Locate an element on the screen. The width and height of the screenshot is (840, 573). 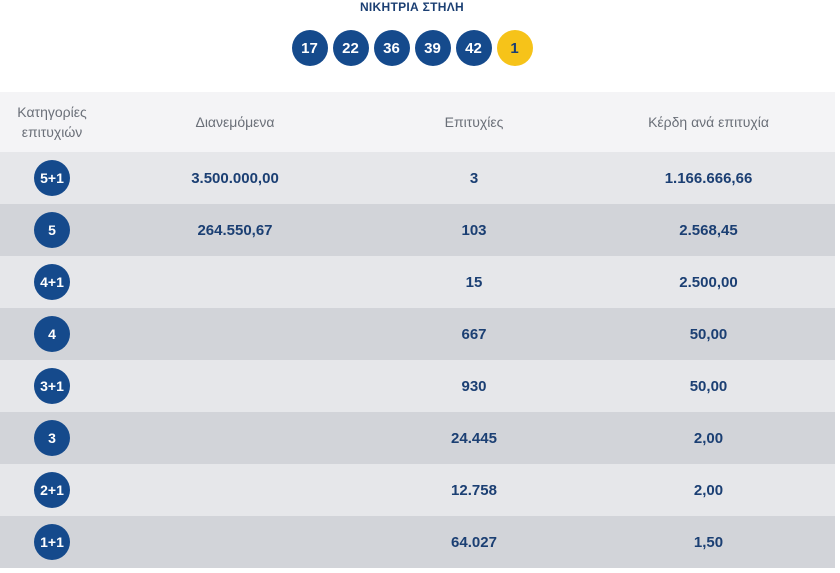
winners-cell: 3 is located at coordinates (474, 178).